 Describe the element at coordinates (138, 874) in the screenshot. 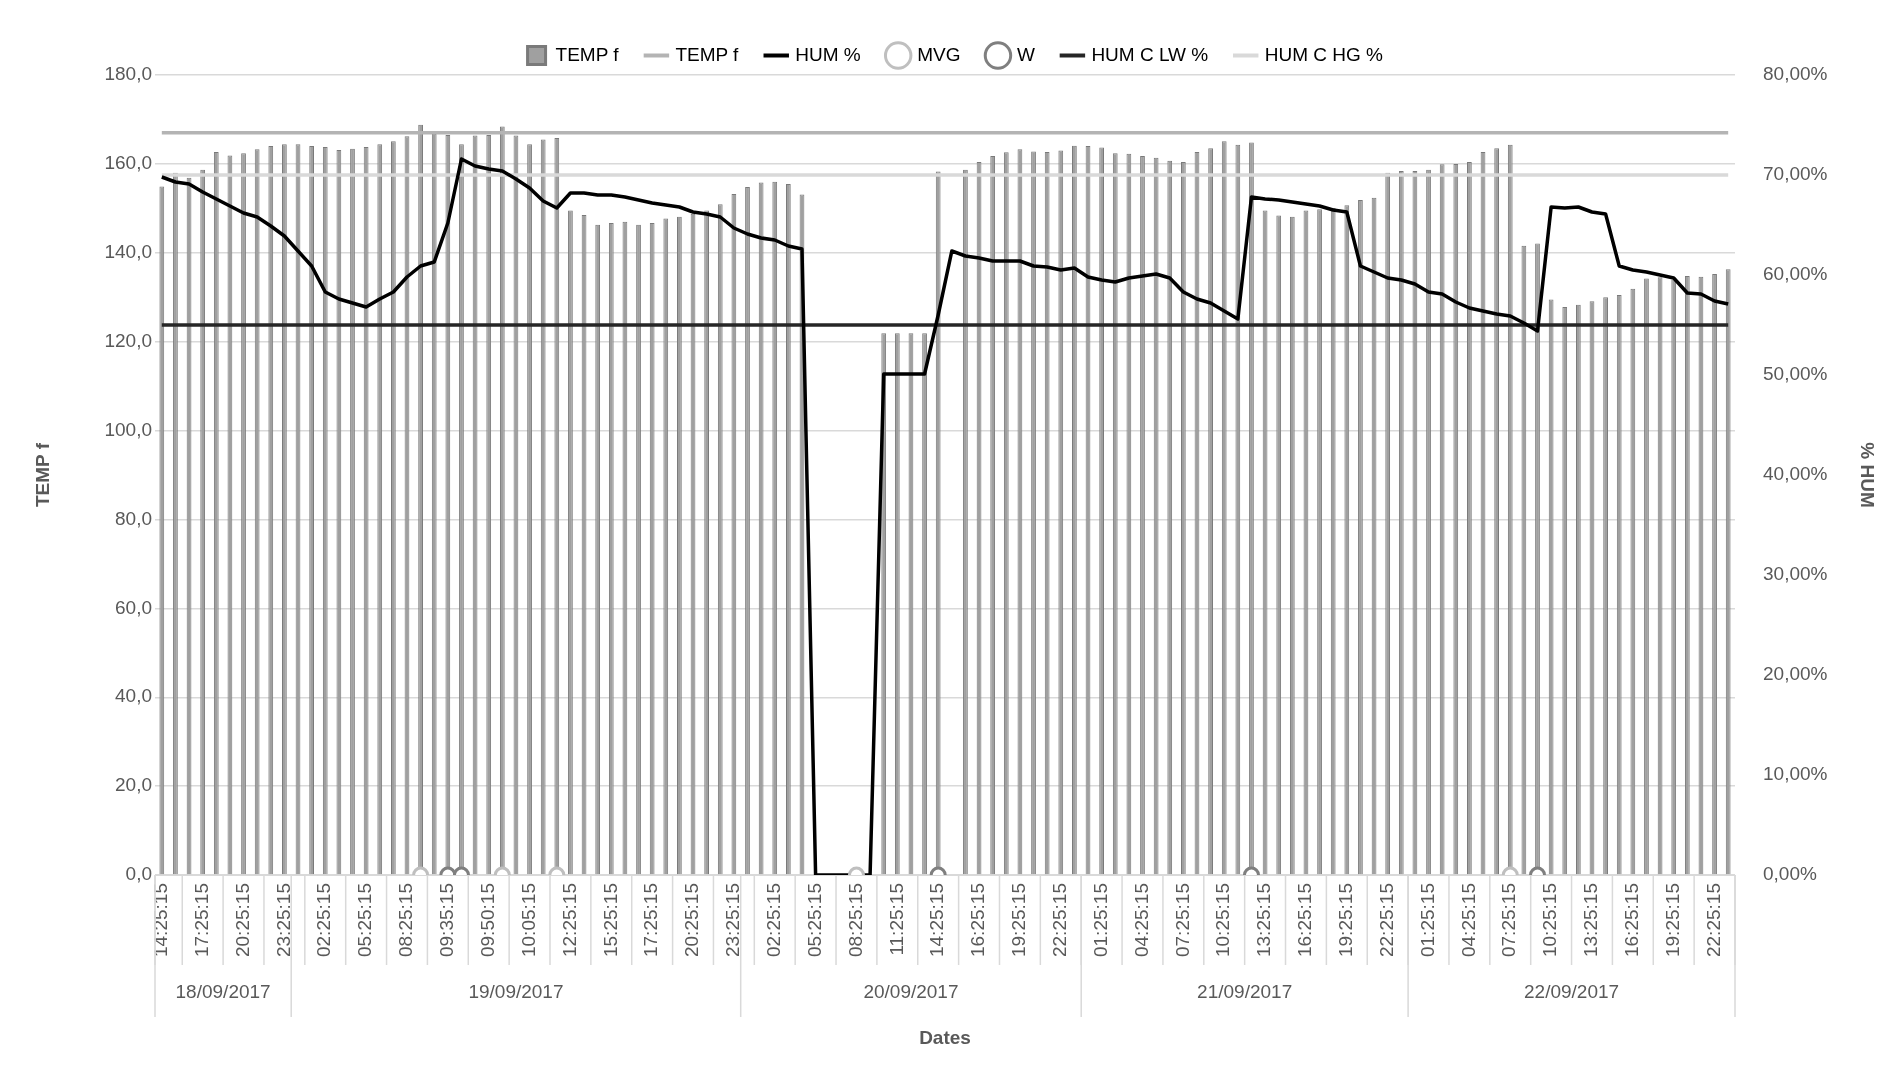

I see `y-tick-label: 0,0` at that location.